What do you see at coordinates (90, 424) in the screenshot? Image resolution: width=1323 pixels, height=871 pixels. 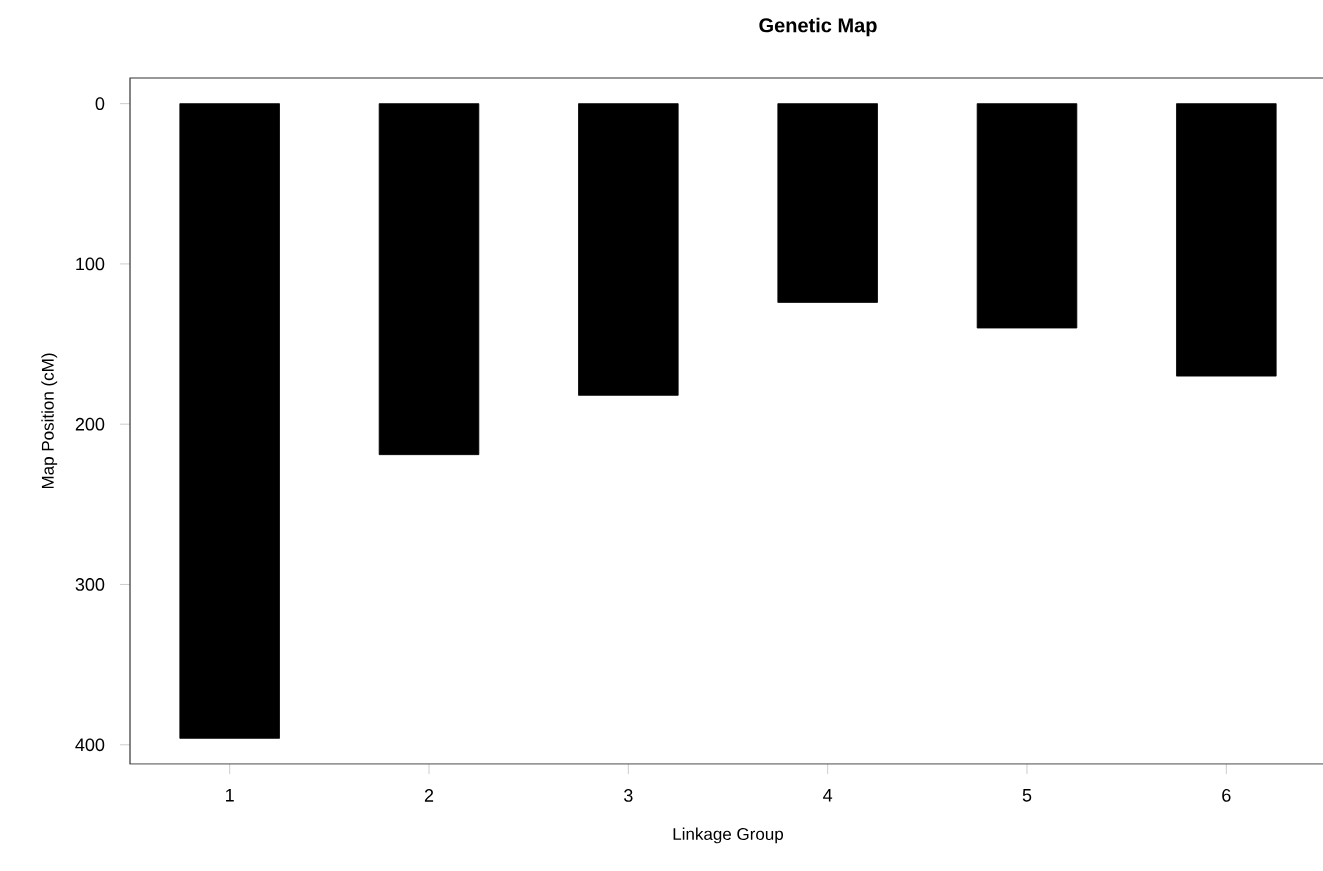 I see `y-tick-label: 200` at bounding box center [90, 424].